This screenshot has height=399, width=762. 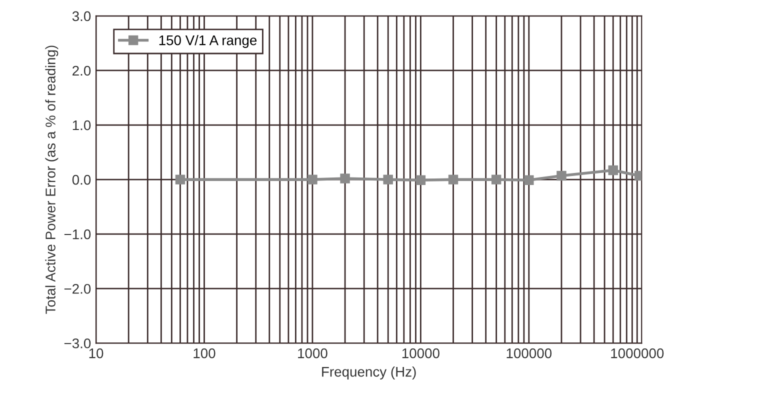 I want to click on x-tick-label: 100000, so click(x=529, y=353).